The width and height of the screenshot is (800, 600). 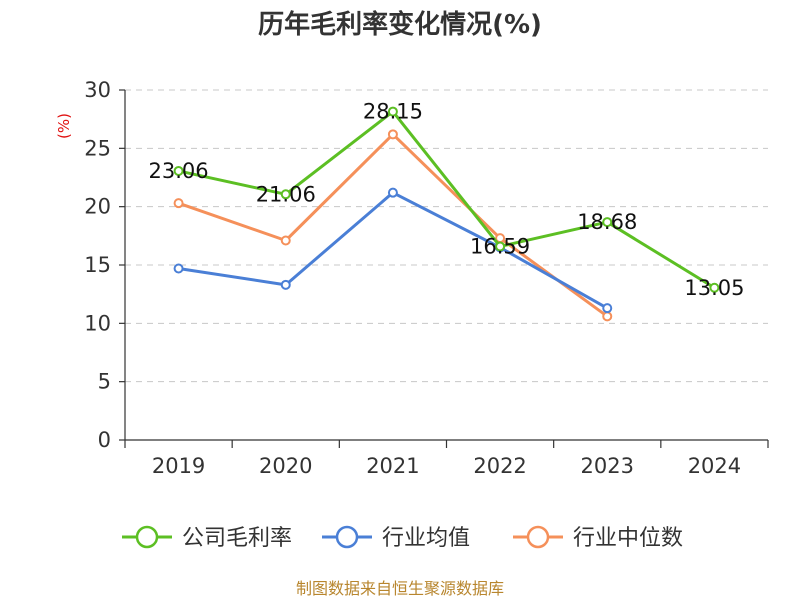 I want to click on legend-item: 行业均值, so click(x=396, y=538).